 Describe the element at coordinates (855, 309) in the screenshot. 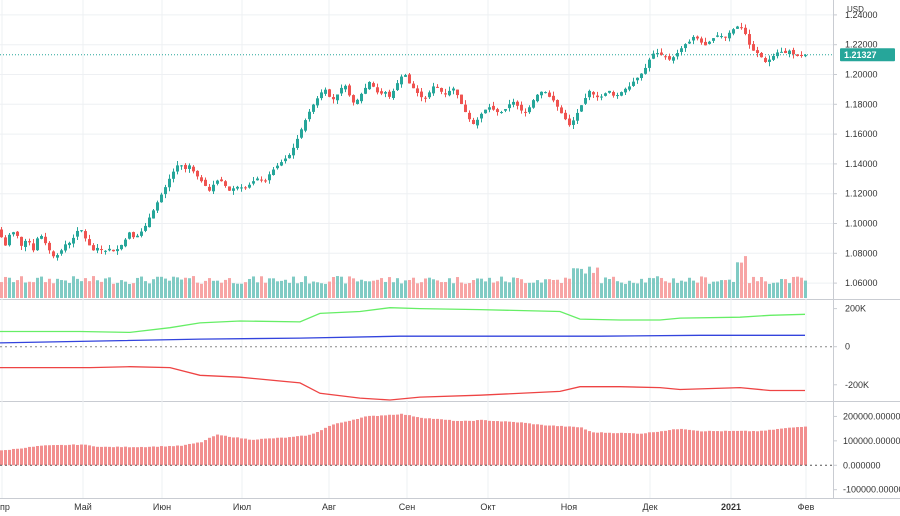

I see `y-tick-label: 200K` at that location.